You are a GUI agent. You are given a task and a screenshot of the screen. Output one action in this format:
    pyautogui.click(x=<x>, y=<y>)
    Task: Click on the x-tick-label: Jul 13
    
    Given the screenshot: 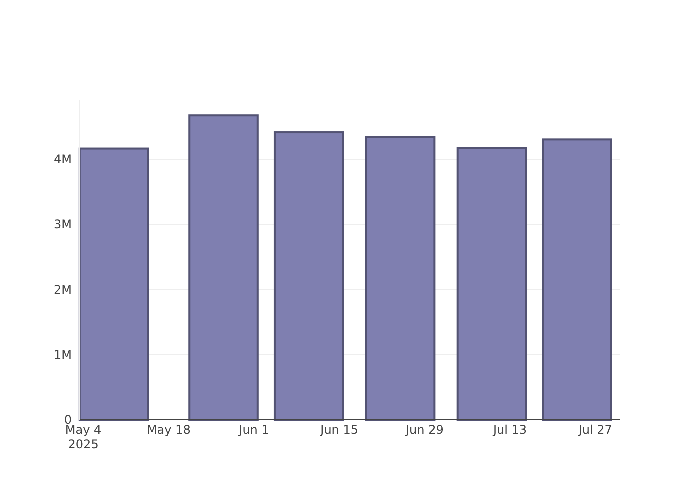 What is the action you would take?
    pyautogui.click(x=510, y=430)
    